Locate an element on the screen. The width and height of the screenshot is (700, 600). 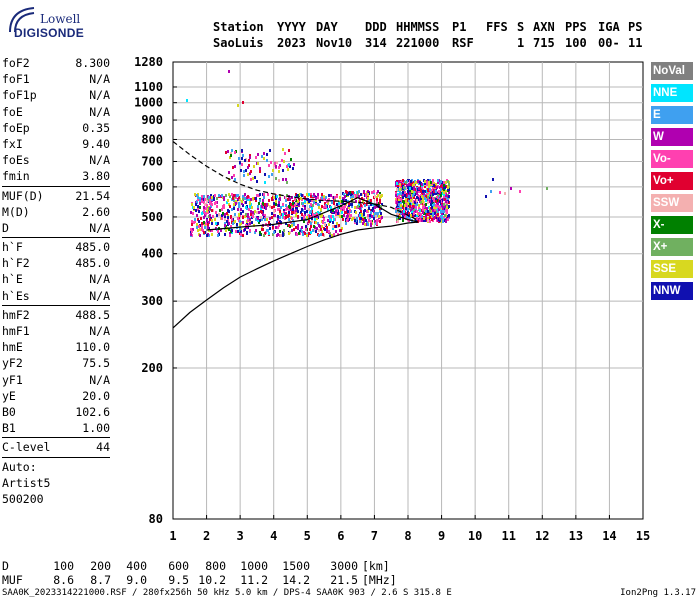
param-name: foF1p is located at coordinates (19, 95).